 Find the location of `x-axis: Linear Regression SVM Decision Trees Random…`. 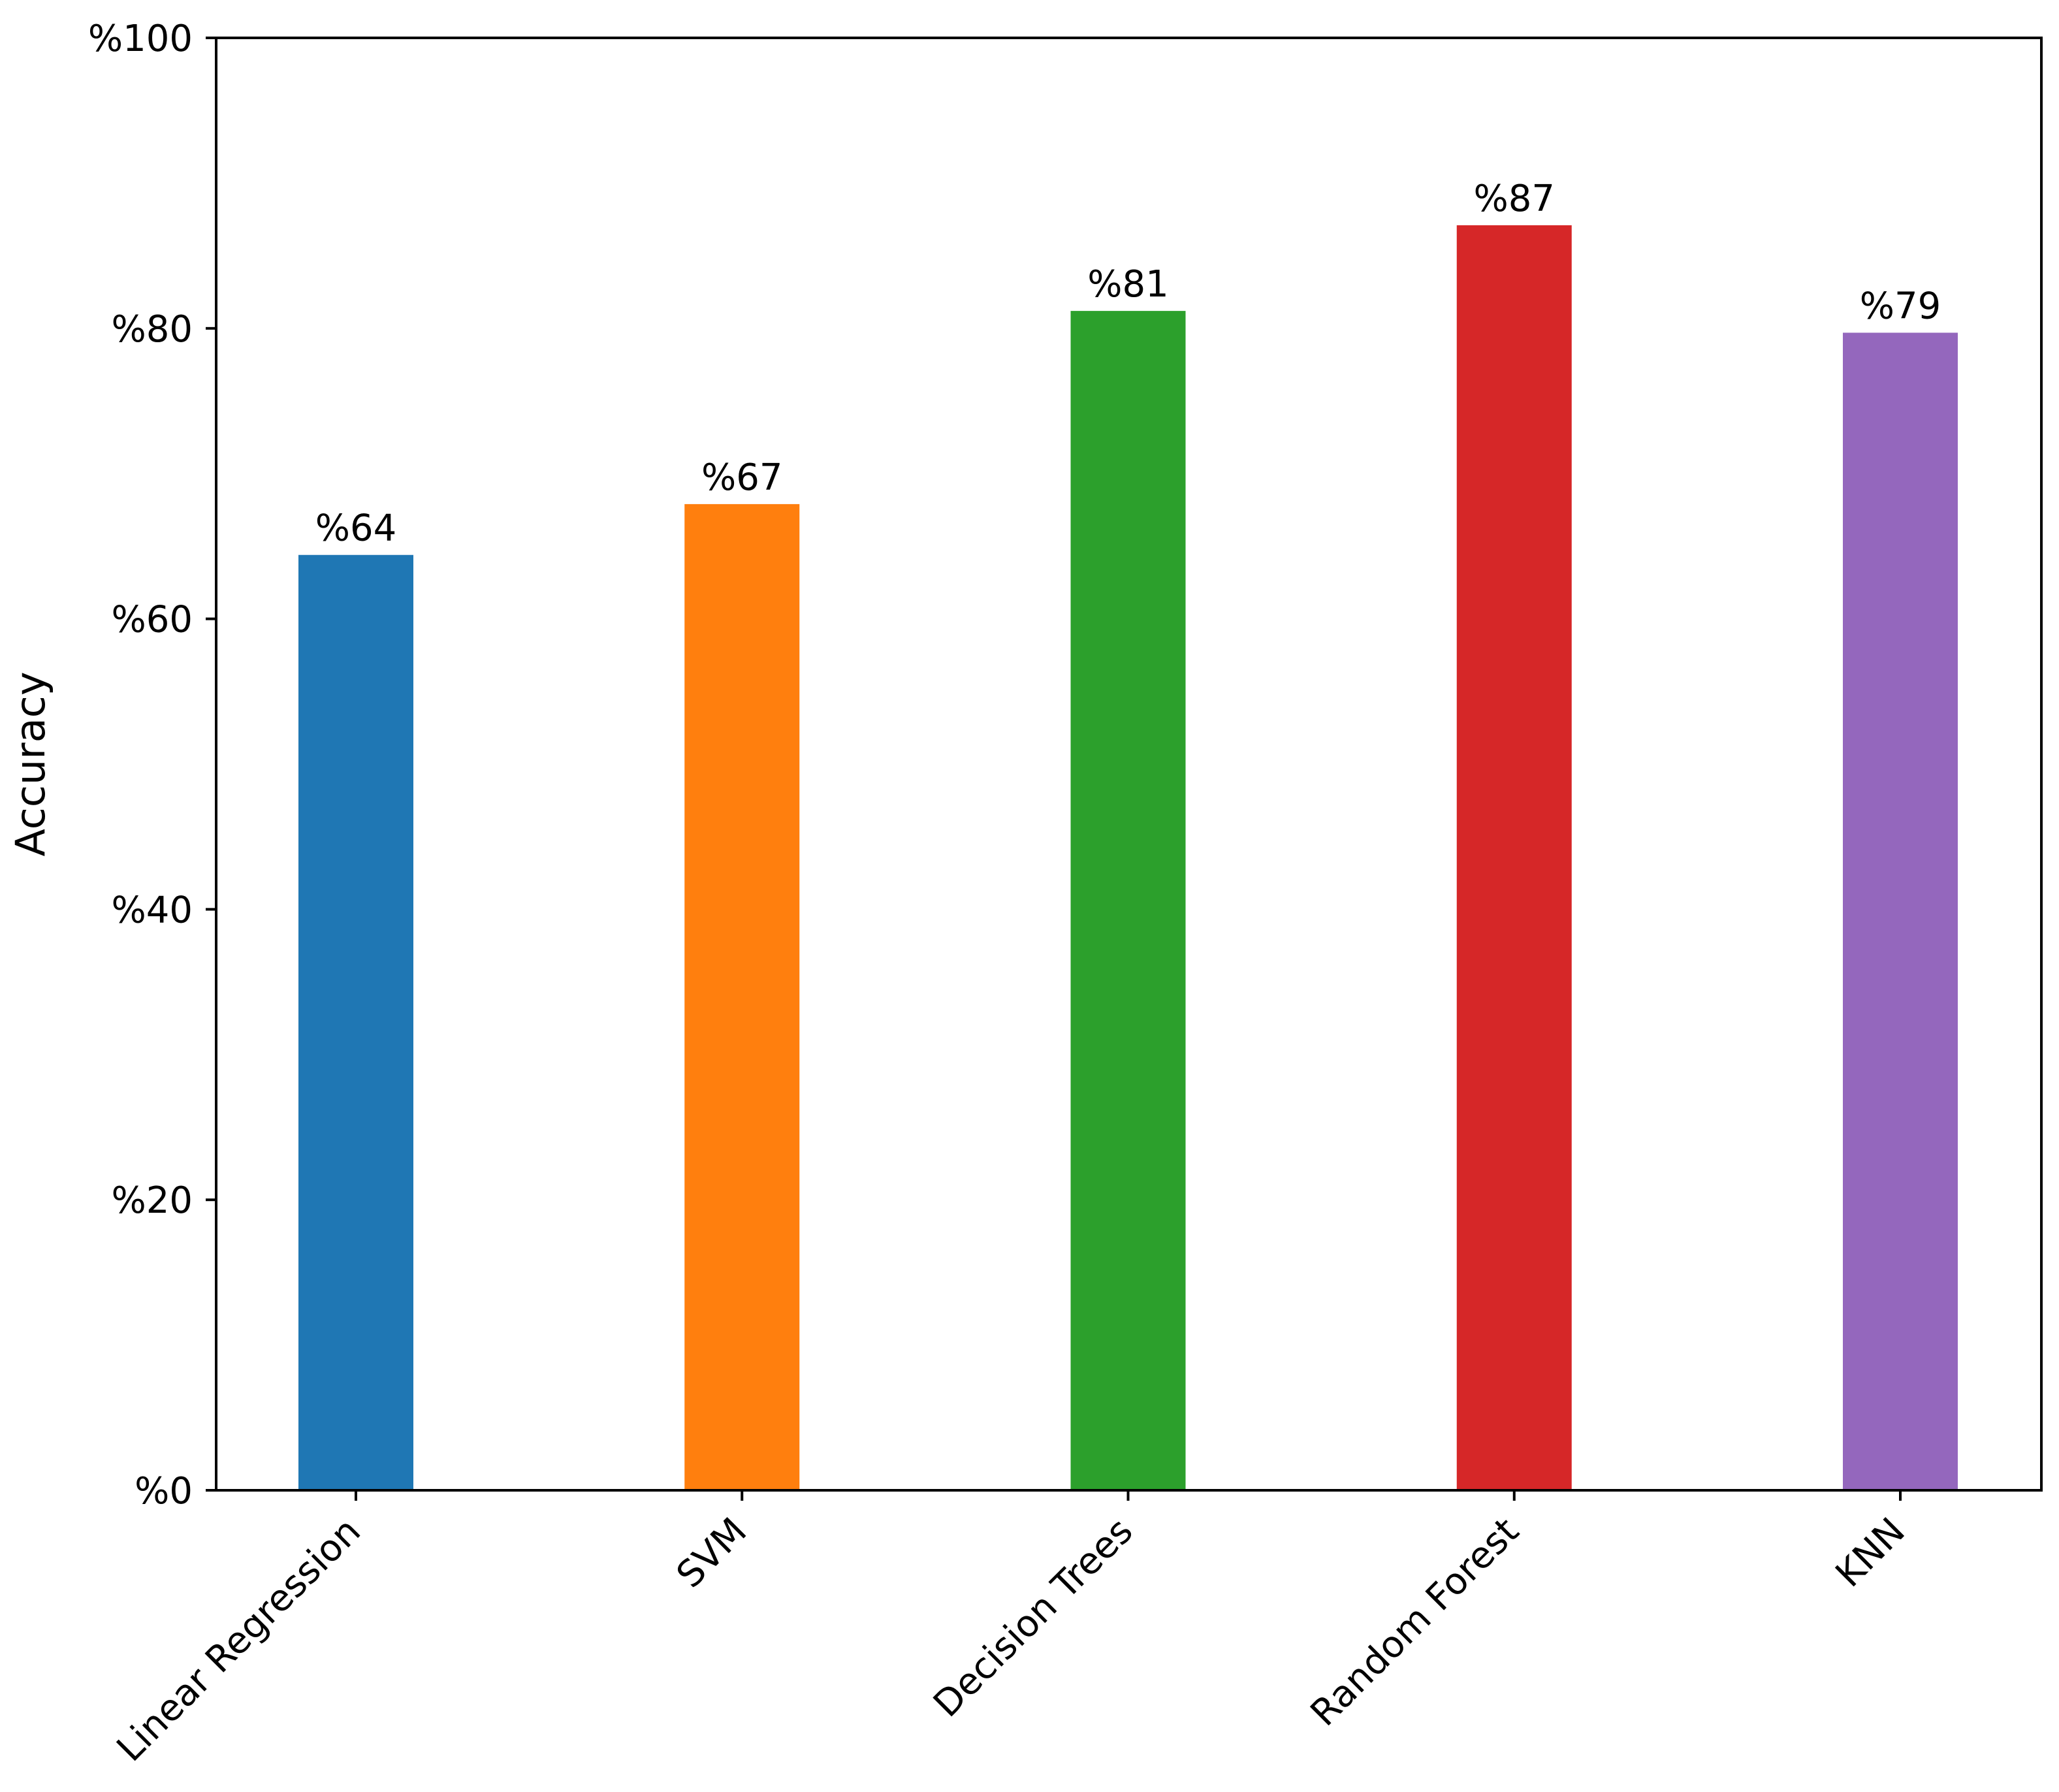

x-axis: Linear Regression SVM Decision Trees Random… is located at coordinates (1011, 1630).